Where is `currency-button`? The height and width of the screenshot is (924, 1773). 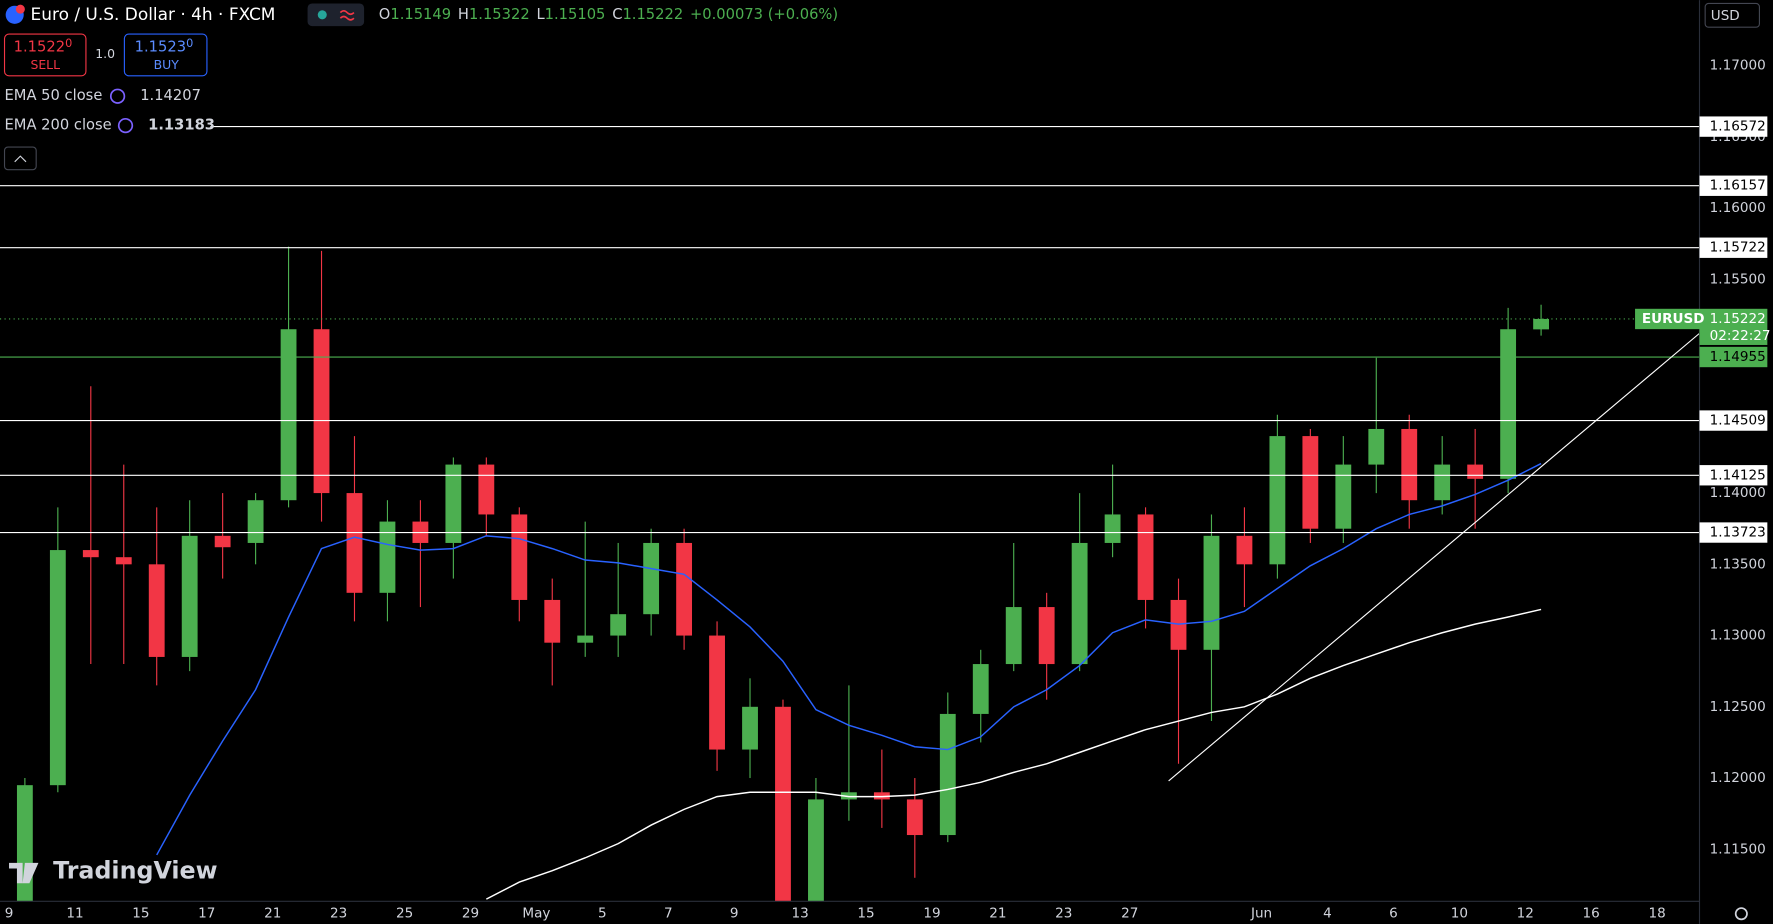
currency-button is located at coordinates (1732, 15).